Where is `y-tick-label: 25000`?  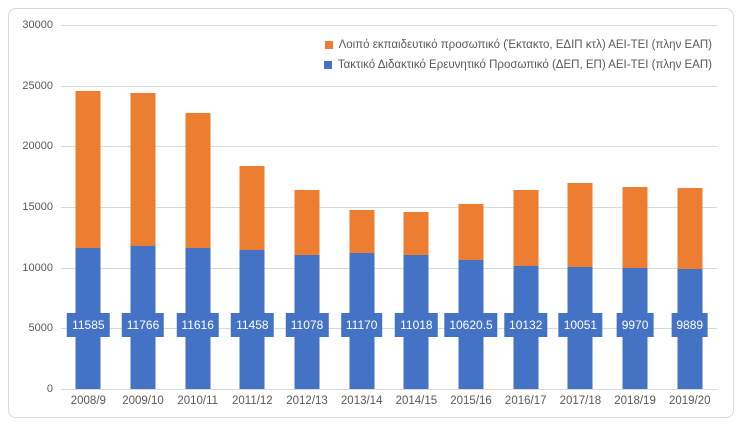 y-tick-label: 25000 is located at coordinates (37, 85).